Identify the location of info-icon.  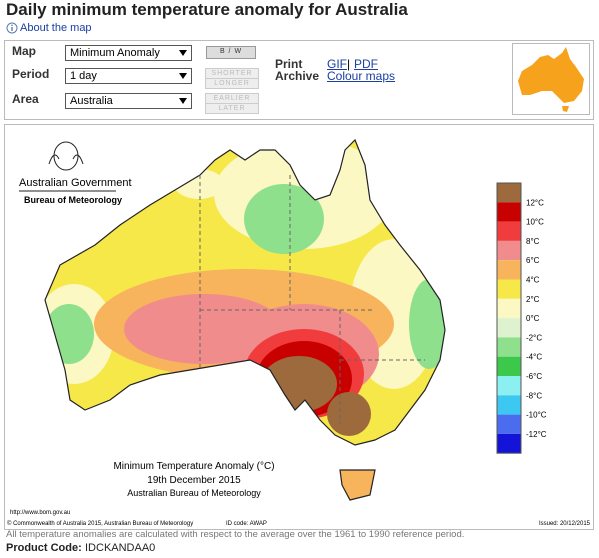
(12, 28).